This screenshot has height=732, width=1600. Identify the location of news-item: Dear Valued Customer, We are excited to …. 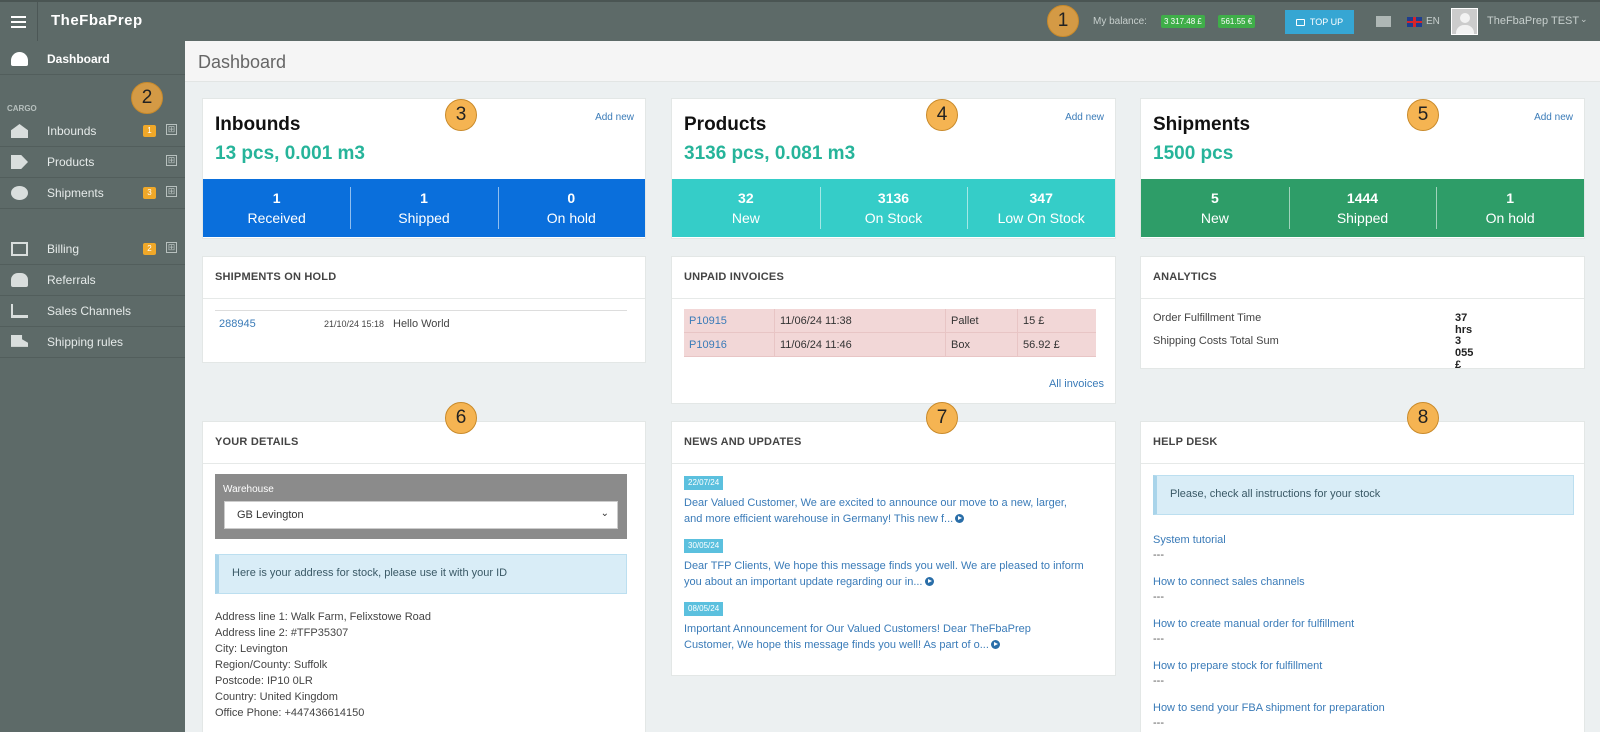
(894, 511).